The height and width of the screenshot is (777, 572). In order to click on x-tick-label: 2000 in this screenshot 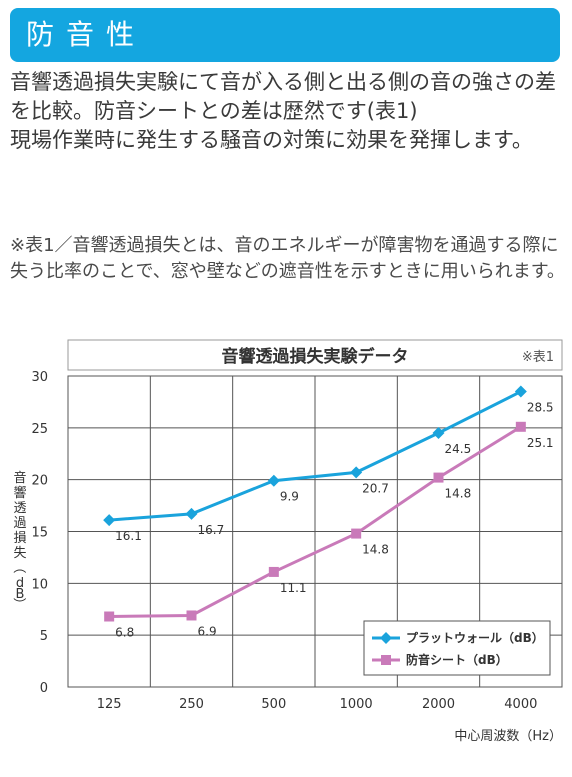, I will do `click(438, 704)`.